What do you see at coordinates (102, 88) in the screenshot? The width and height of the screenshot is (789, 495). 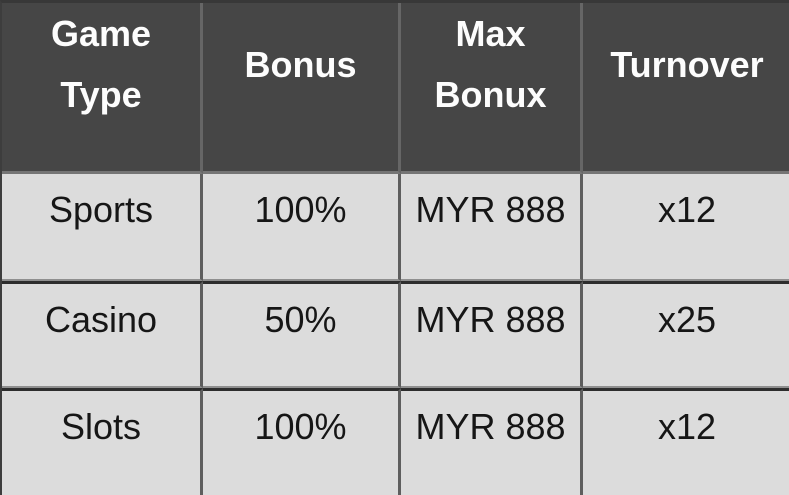 I see `column-header-game-type: Game Type` at bounding box center [102, 88].